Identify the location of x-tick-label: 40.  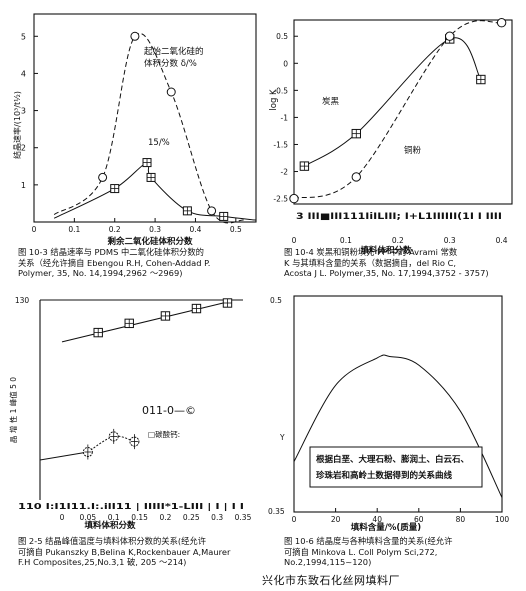
(377, 519).